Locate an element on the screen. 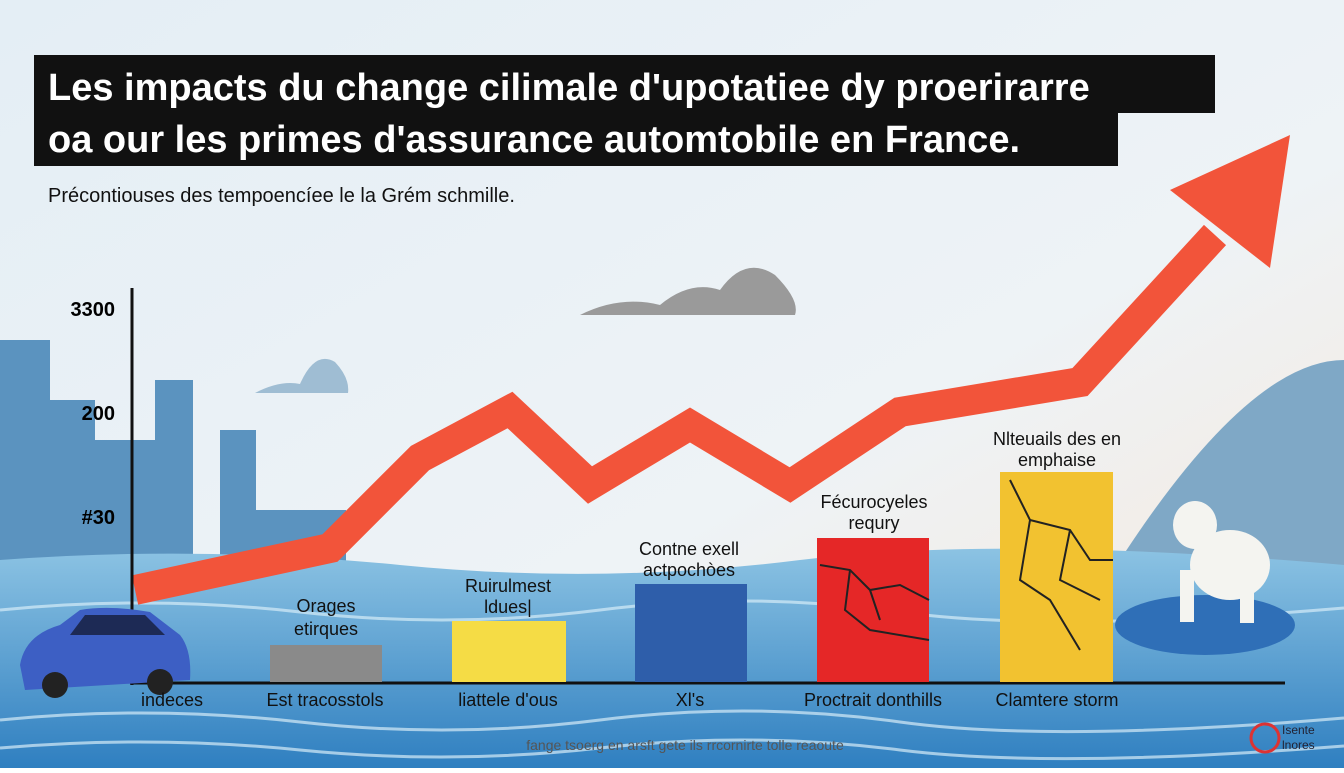 The width and height of the screenshot is (1344, 773). category-label: Proctrait donthills is located at coordinates (873, 700).